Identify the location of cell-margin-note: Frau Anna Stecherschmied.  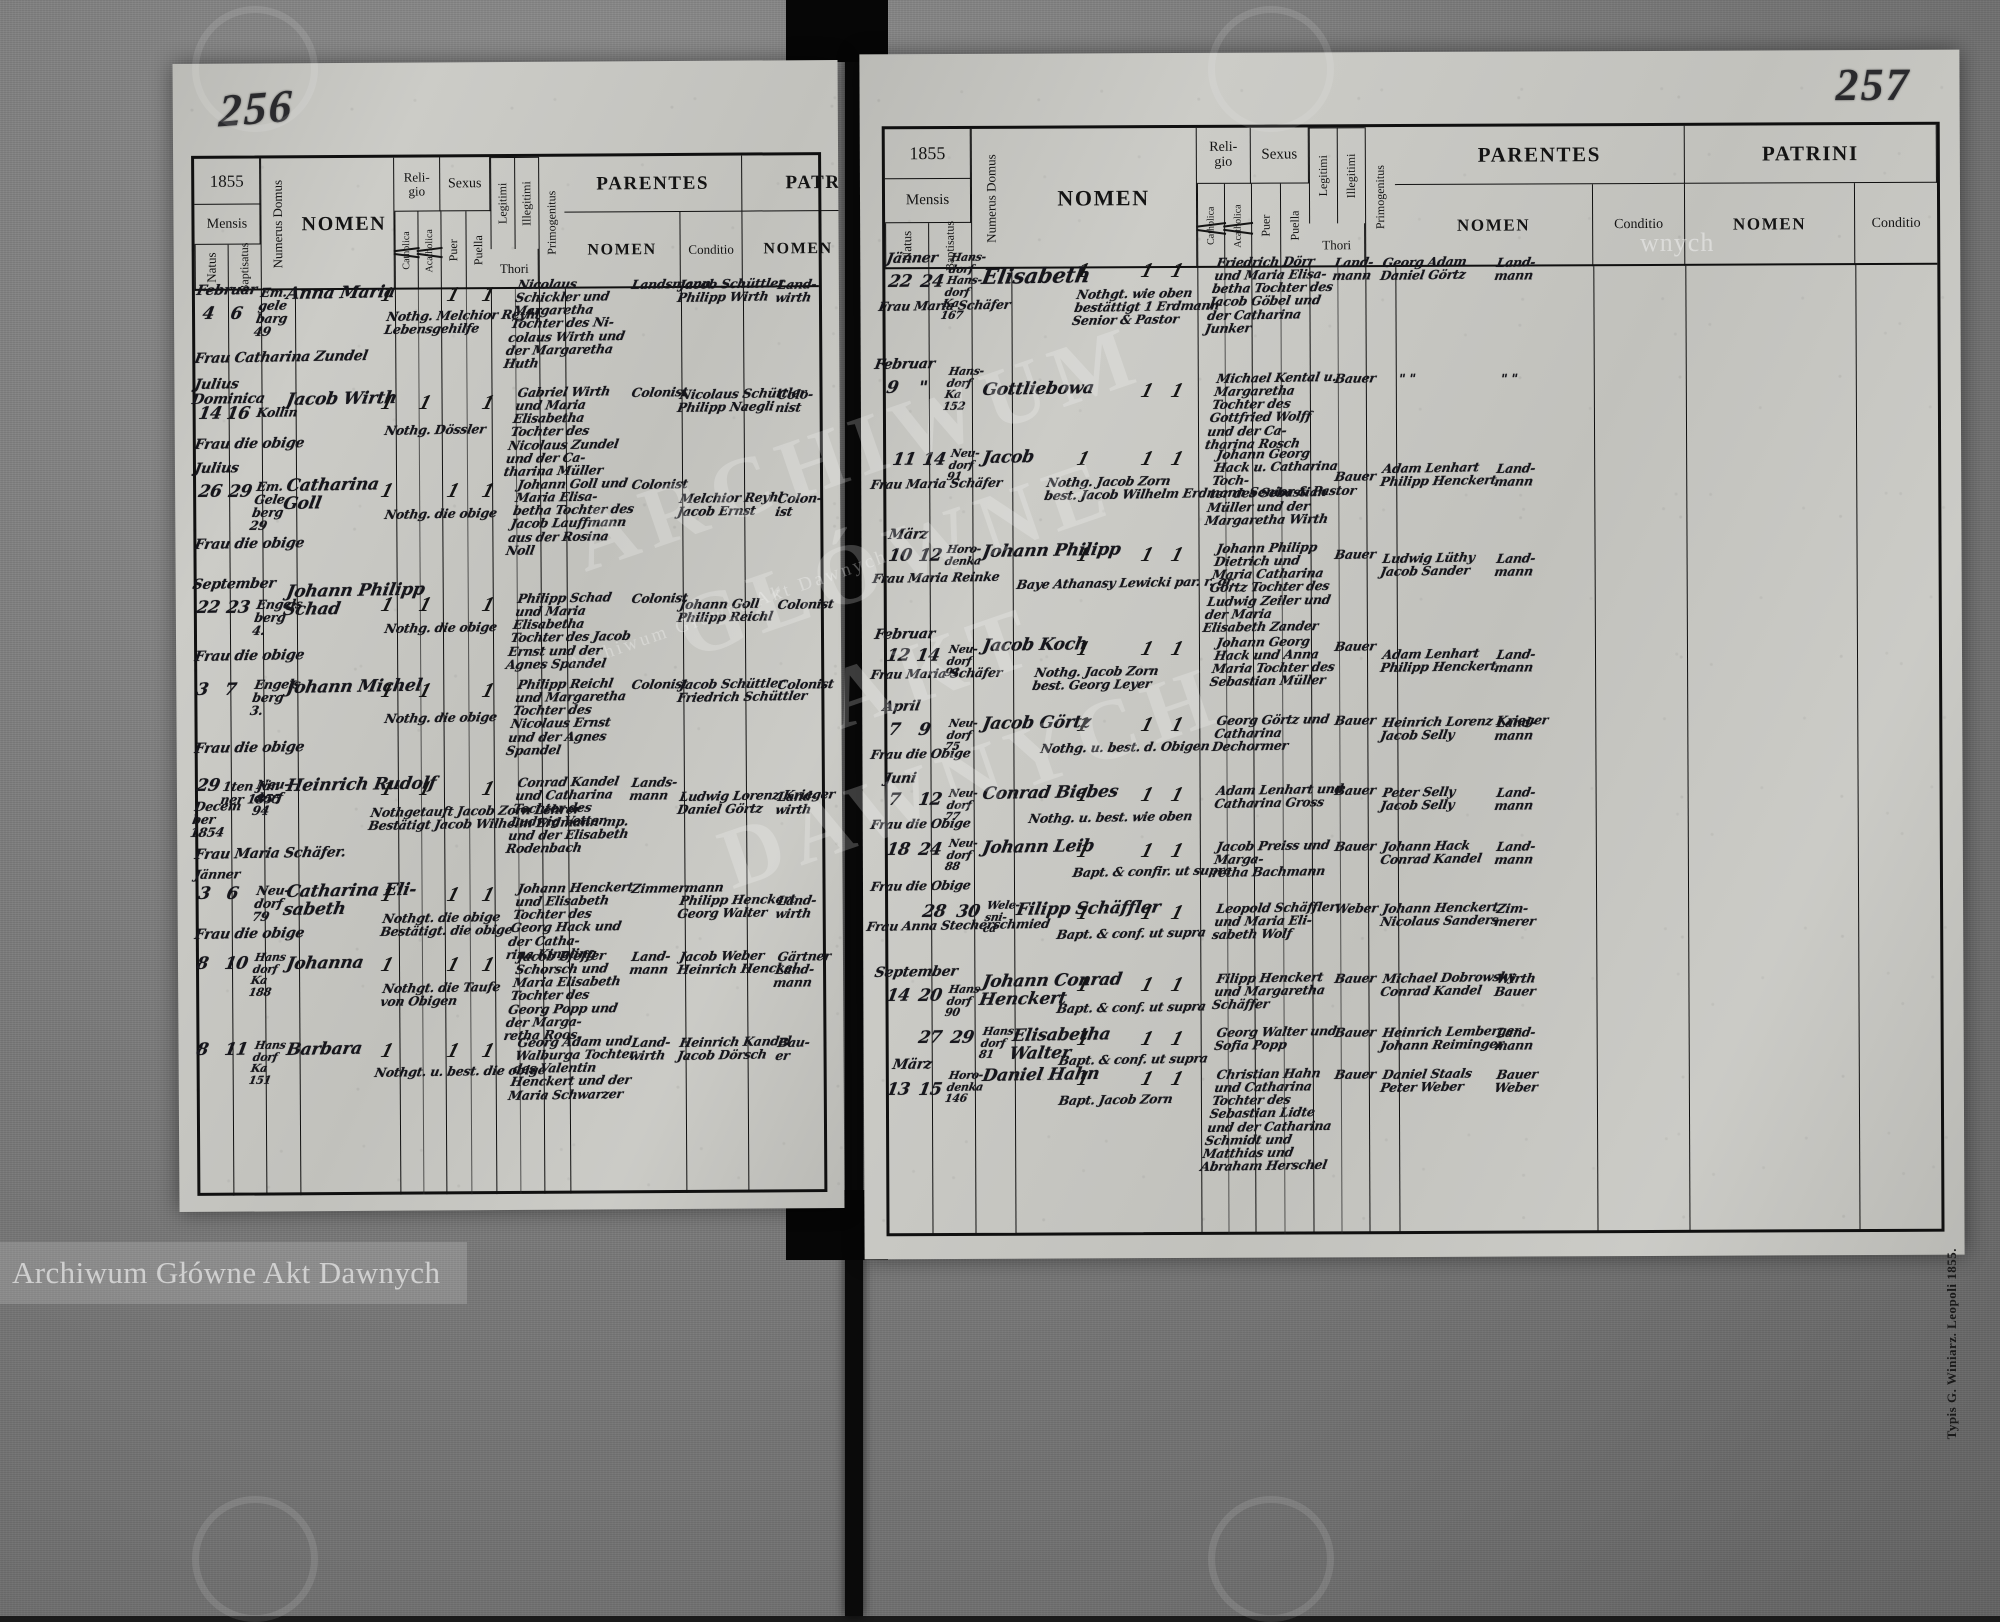
(958, 924).